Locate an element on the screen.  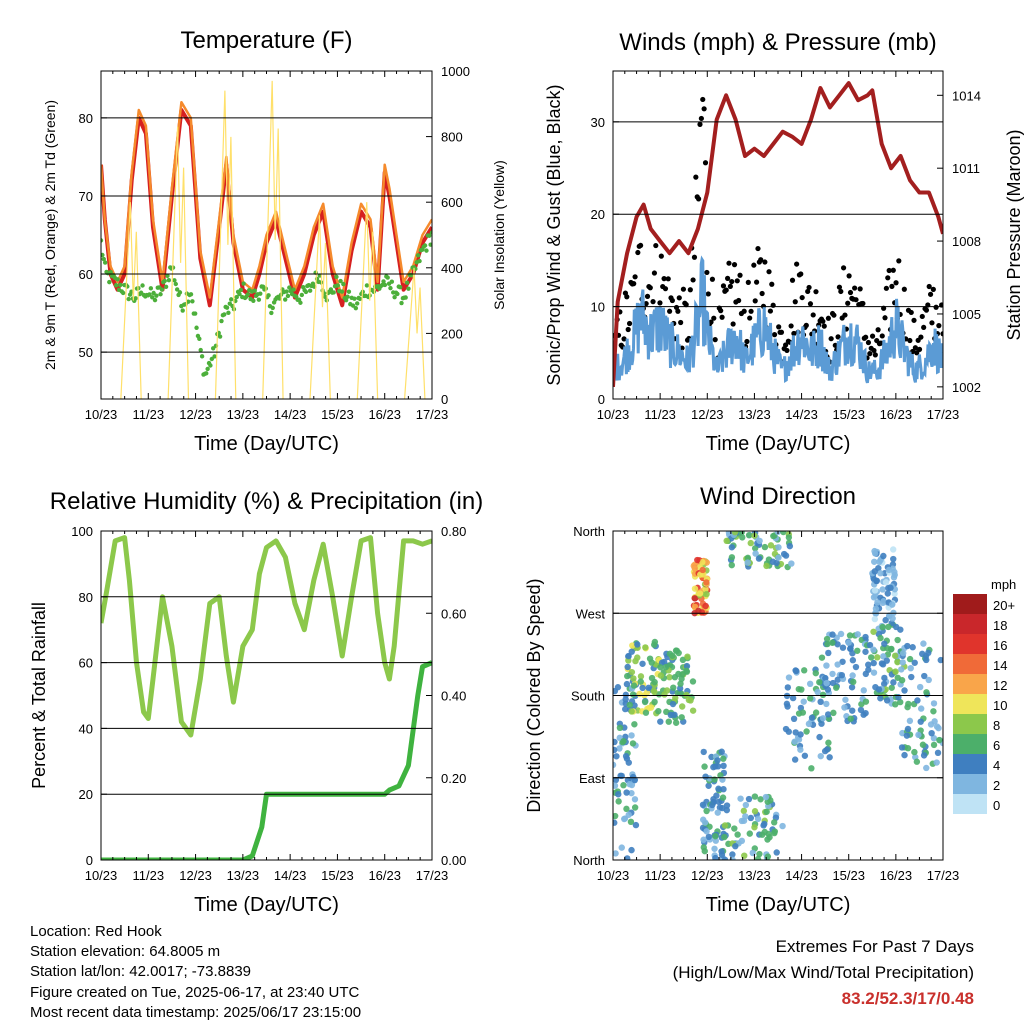
y-tick-label: 100 is located at coordinates (82, 531).